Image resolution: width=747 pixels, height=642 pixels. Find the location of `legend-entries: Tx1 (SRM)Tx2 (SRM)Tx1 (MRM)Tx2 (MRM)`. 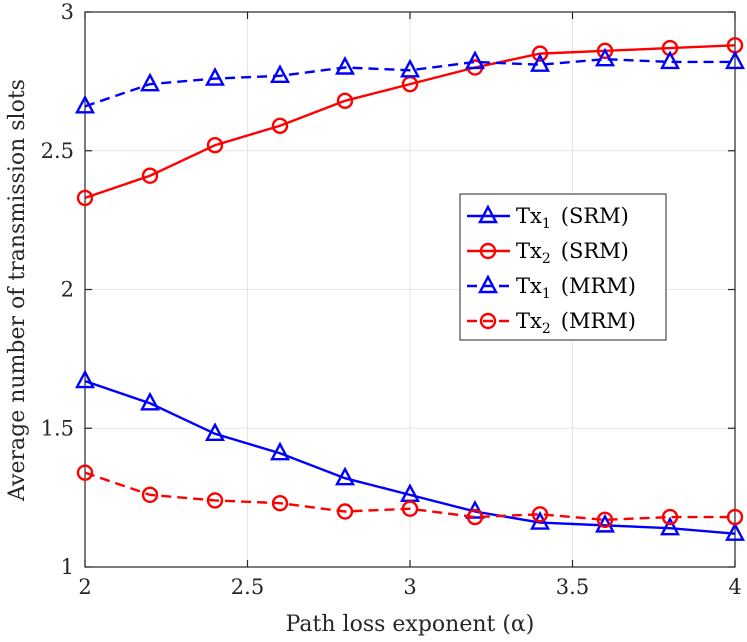

legend-entries: Tx1 (SRM)Tx2 (SRM)Tx1 (MRM)Tx2 (MRM) is located at coordinates (551, 270).